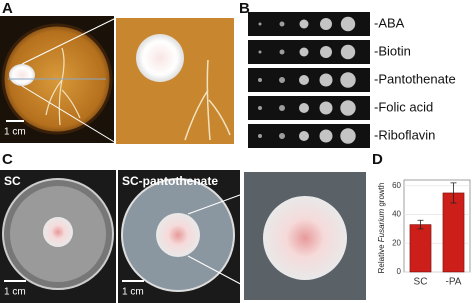 Image resolution: width=474 pixels, height=303 pixels. What do you see at coordinates (12, 181) in the screenshot?
I see `condition-label: SC` at bounding box center [12, 181].